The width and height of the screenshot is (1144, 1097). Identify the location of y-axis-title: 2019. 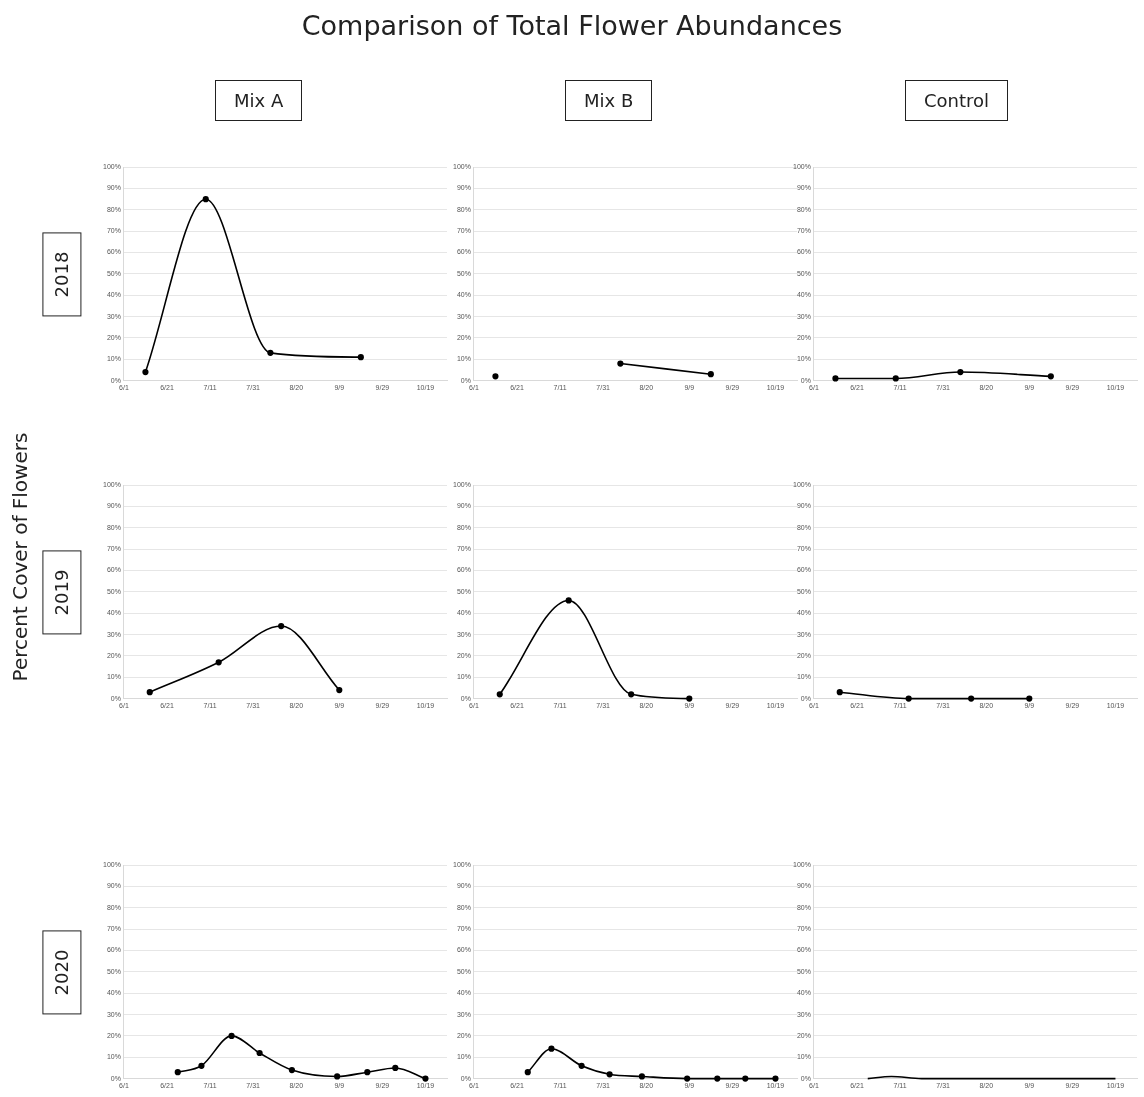
(62, 592).